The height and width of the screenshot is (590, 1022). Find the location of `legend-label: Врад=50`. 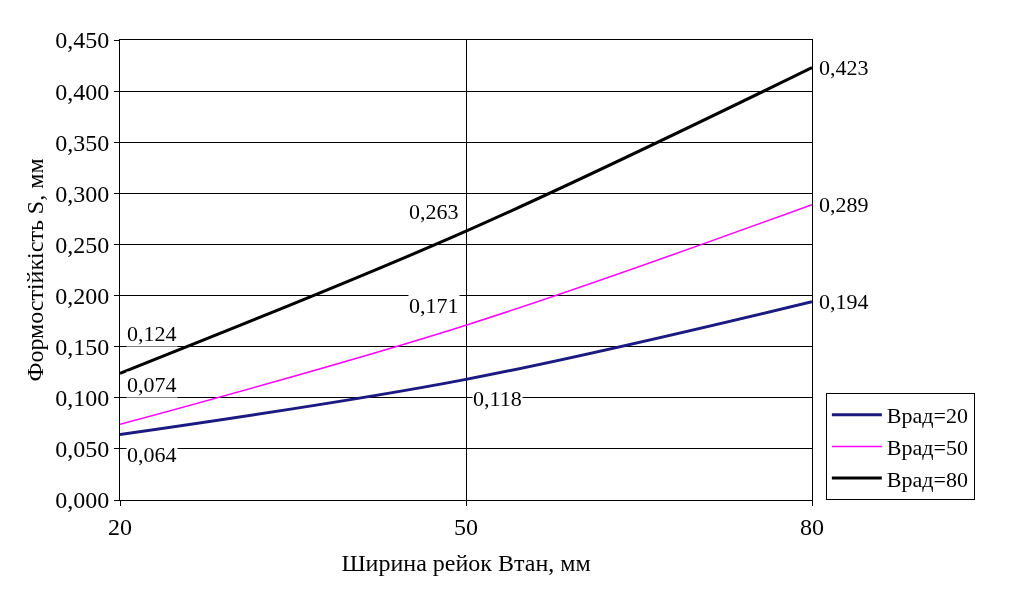

legend-label: Врад=50 is located at coordinates (927, 447).